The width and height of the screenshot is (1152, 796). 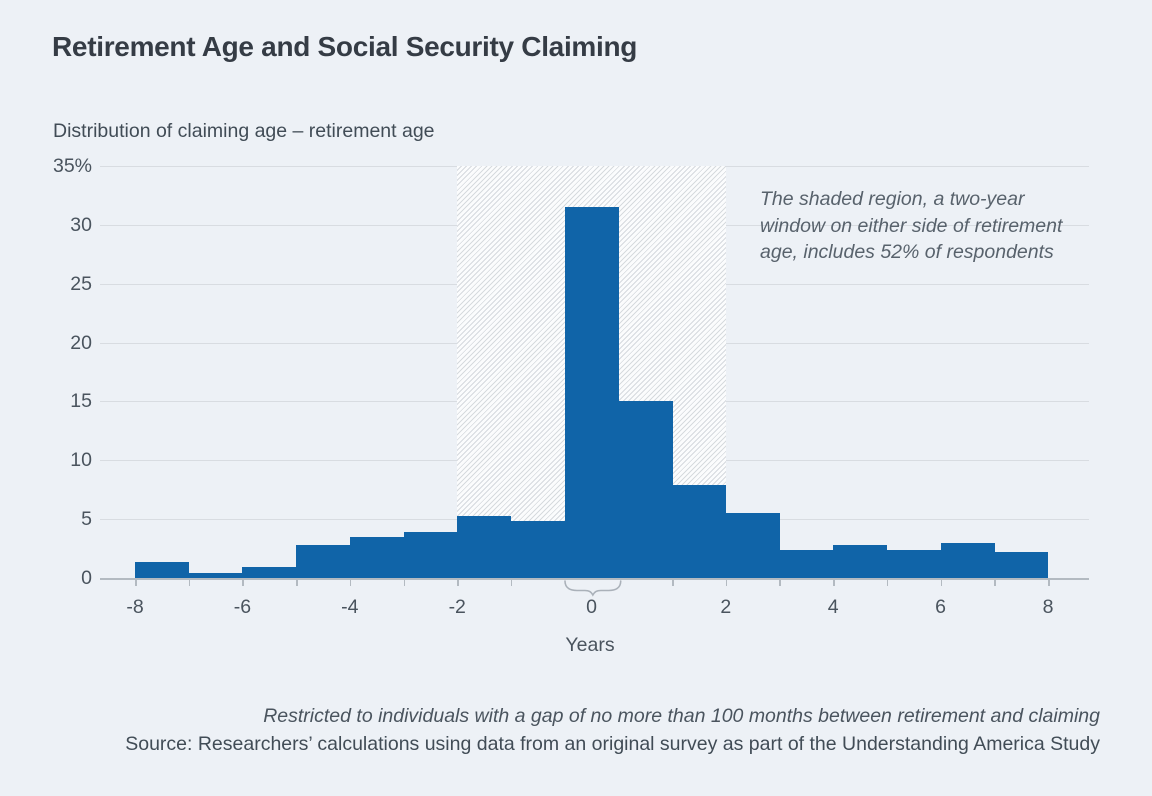 What do you see at coordinates (81, 342) in the screenshot?
I see `y-axis-label: 20` at bounding box center [81, 342].